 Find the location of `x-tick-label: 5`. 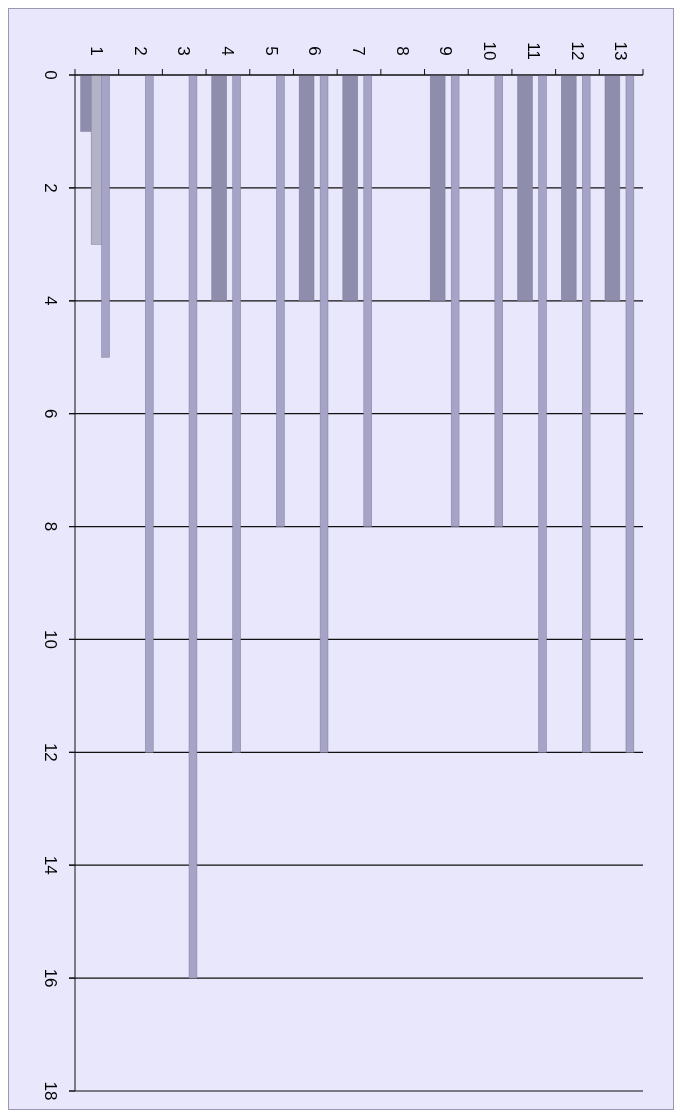

x-tick-label: 5 is located at coordinates (271, 51).